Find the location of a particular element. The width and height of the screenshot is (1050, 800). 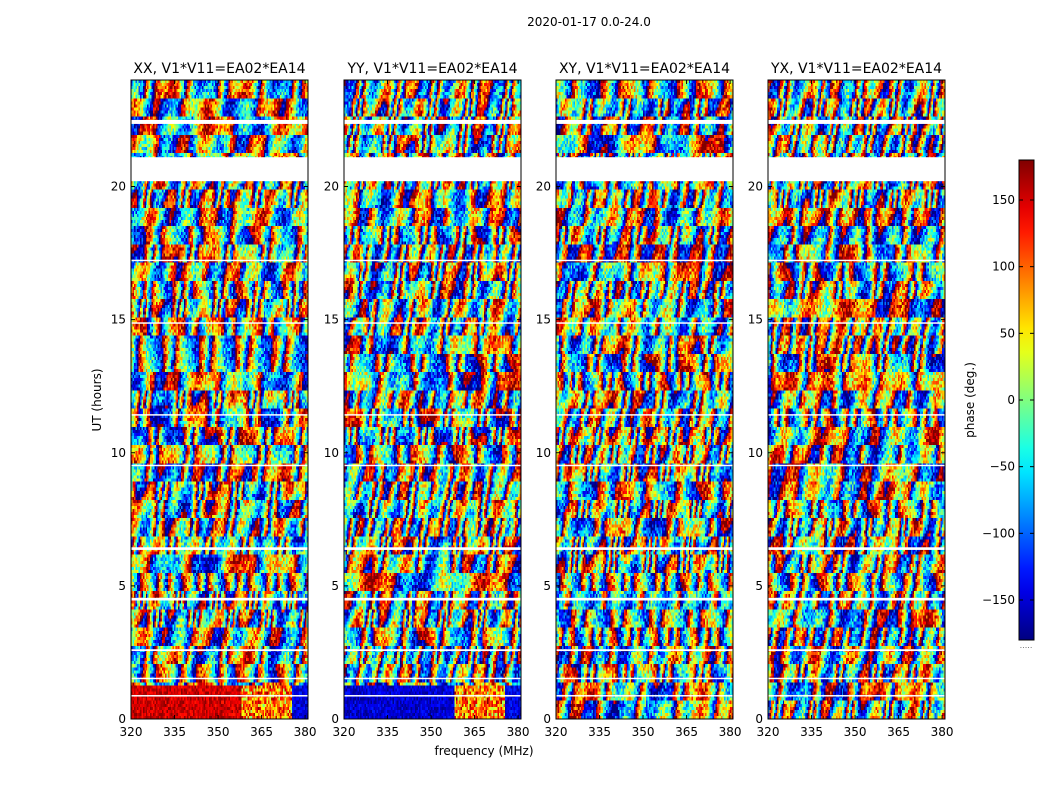

panel-title: YX, V1*V11=EA02*EA14 is located at coordinates (856, 69).